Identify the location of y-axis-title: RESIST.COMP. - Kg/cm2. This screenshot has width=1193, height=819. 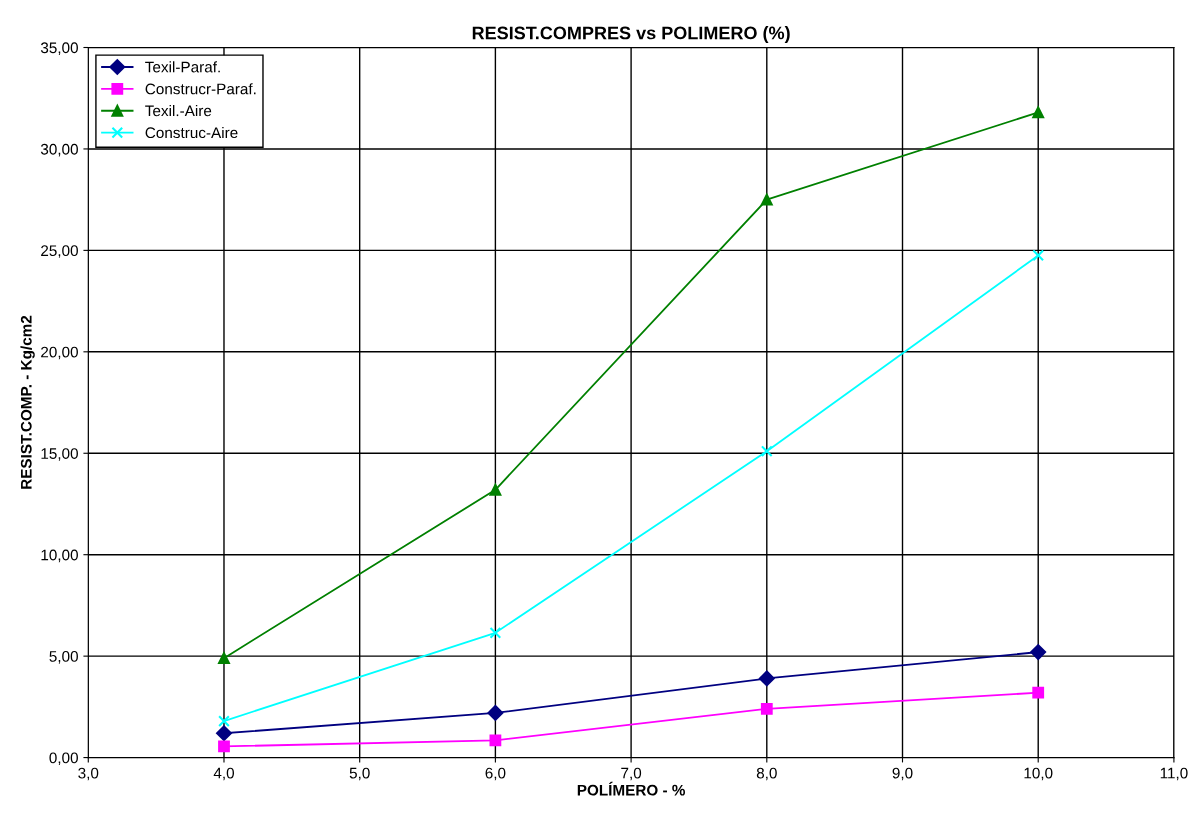
(27, 402).